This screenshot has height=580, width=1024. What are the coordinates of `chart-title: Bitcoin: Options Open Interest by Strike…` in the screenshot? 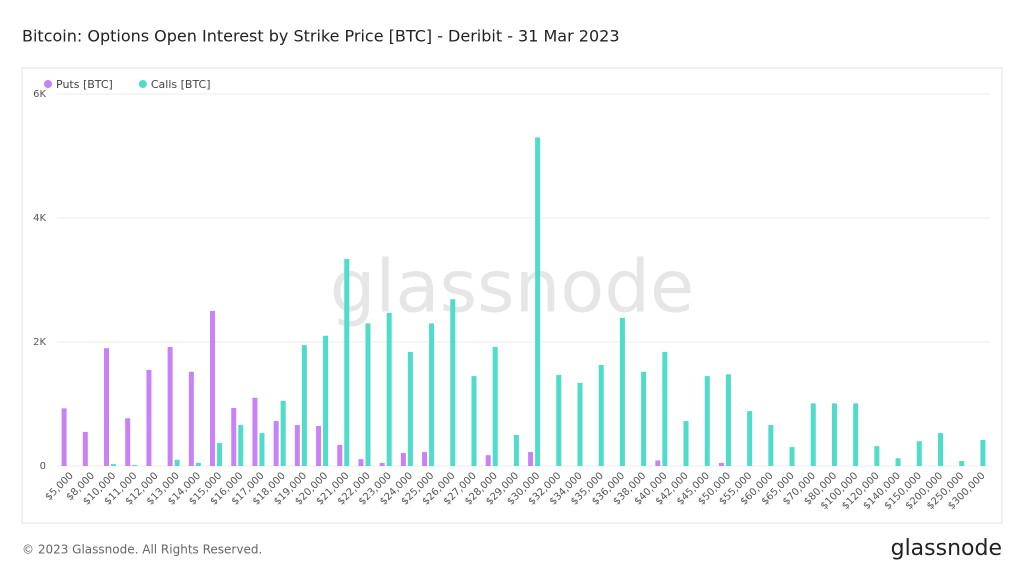 It's located at (321, 36).